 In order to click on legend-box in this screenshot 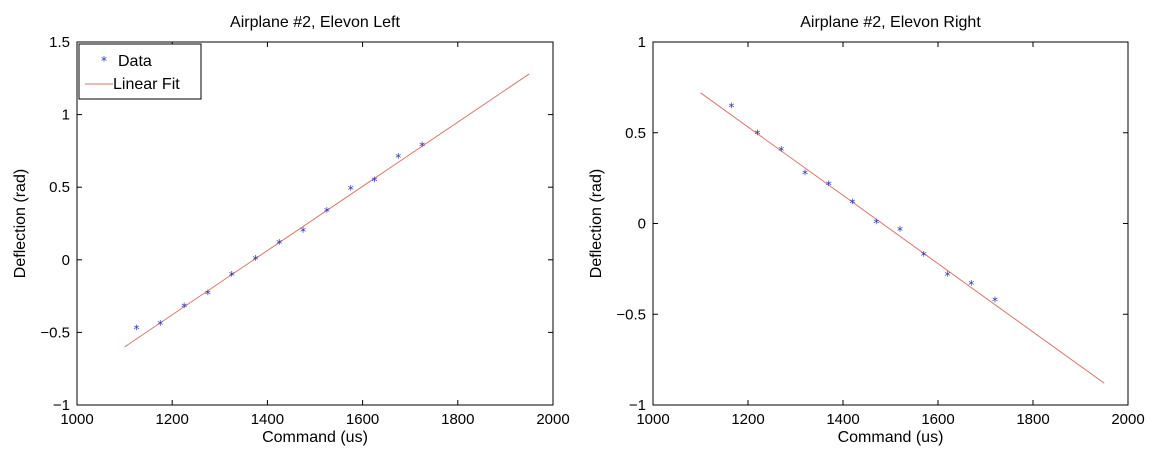, I will do `click(140, 71)`.